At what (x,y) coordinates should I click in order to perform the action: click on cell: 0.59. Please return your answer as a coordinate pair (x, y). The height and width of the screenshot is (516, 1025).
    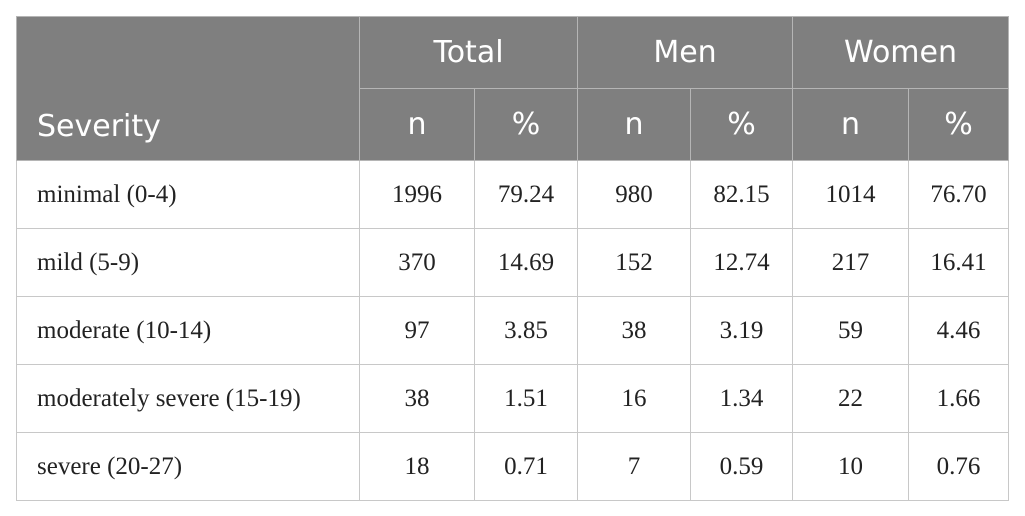
    Looking at the image, I should click on (742, 466).